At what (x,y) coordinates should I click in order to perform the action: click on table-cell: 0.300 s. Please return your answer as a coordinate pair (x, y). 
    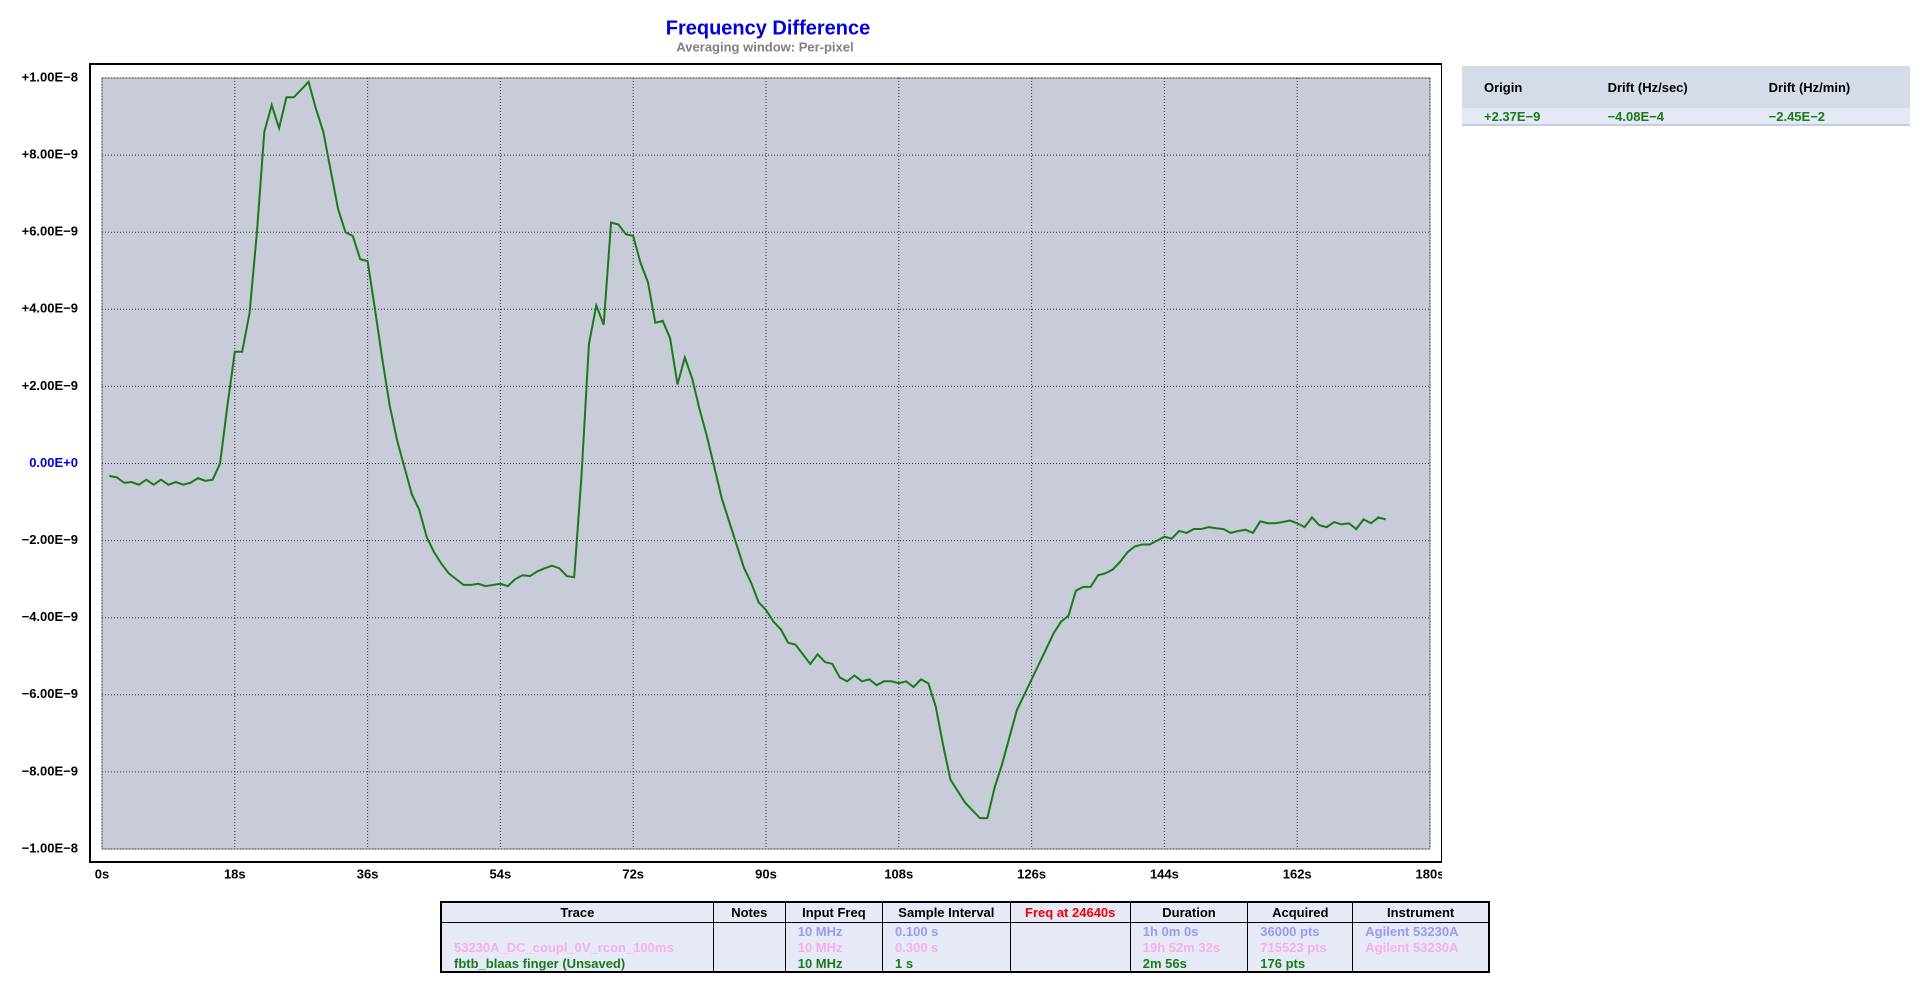
    Looking at the image, I should click on (946, 947).